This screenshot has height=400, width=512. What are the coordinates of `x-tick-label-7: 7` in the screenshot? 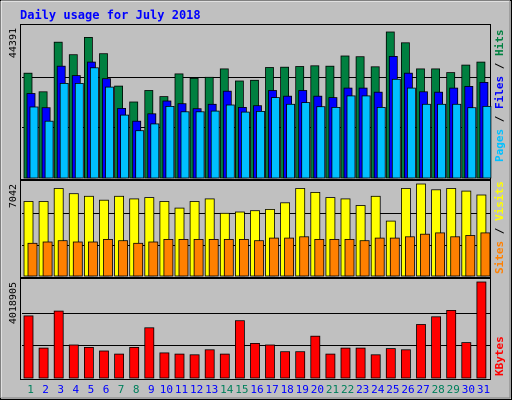 It's located at (121, 389).